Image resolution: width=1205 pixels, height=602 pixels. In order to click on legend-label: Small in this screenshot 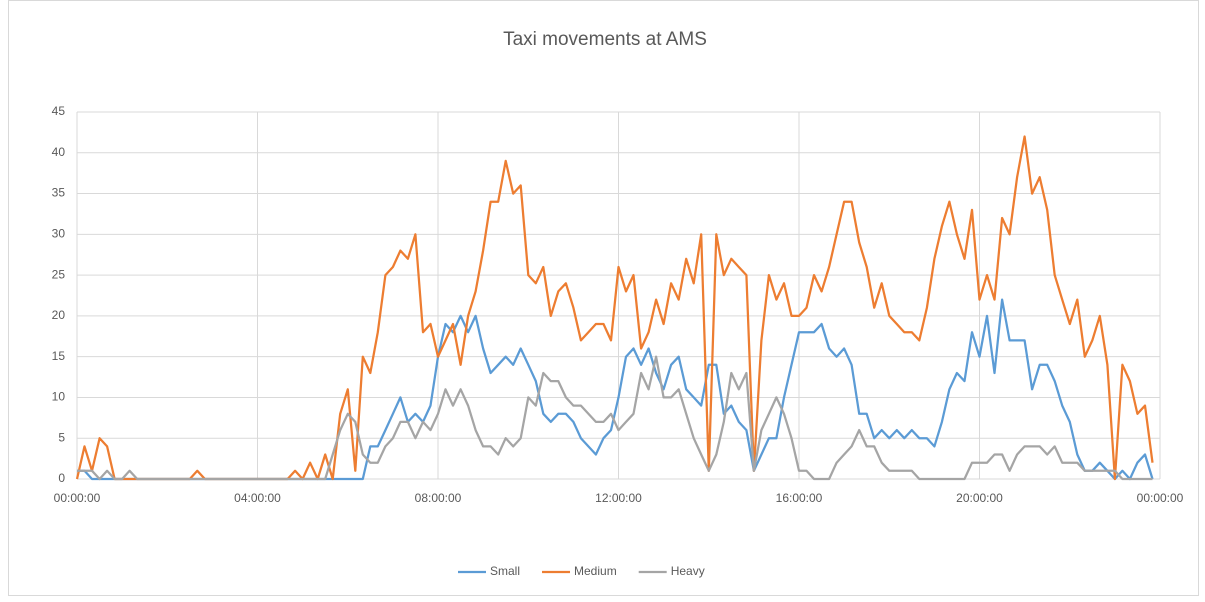, I will do `click(505, 571)`.